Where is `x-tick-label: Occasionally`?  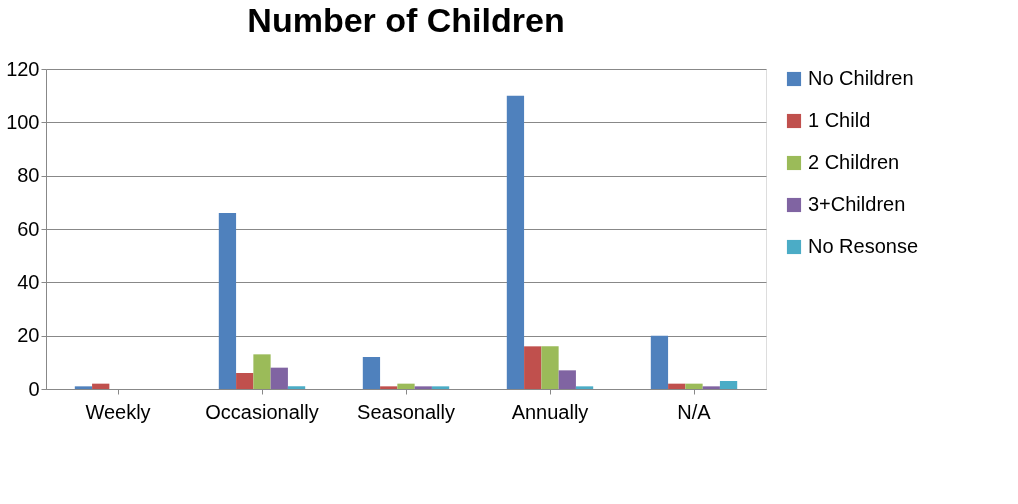
x-tick-label: Occasionally is located at coordinates (262, 411).